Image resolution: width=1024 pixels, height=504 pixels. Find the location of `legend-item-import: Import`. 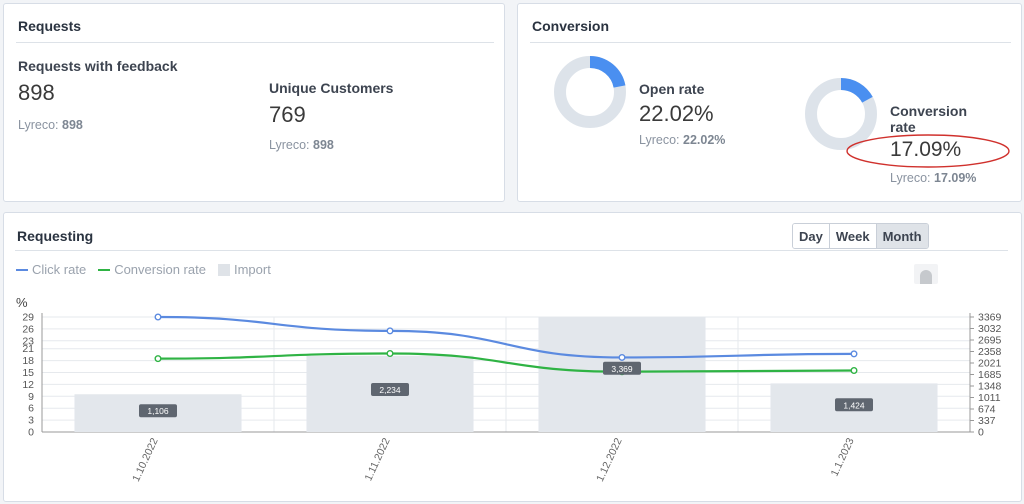

legend-item-import: Import is located at coordinates (244, 269).